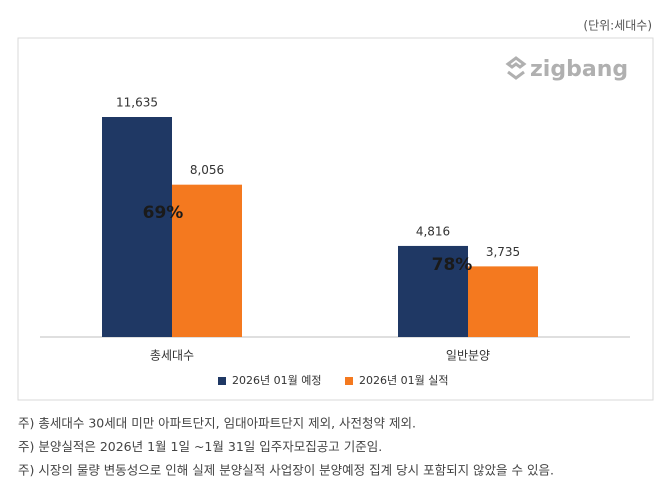 This screenshot has height=497, width=670. I want to click on x-tick-label: 총세대수, so click(172, 356).